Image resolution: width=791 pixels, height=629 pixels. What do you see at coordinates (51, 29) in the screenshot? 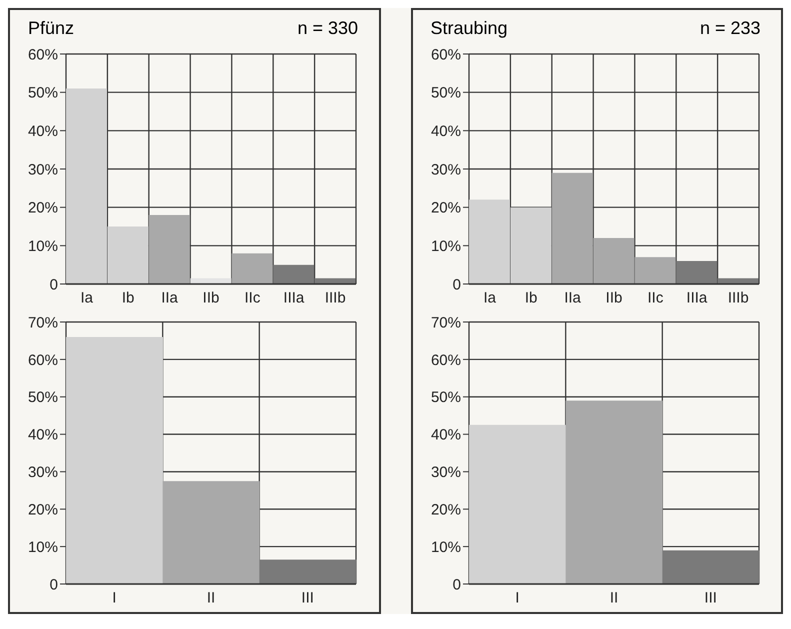
I see `chart-title: Pfünz` at bounding box center [51, 29].